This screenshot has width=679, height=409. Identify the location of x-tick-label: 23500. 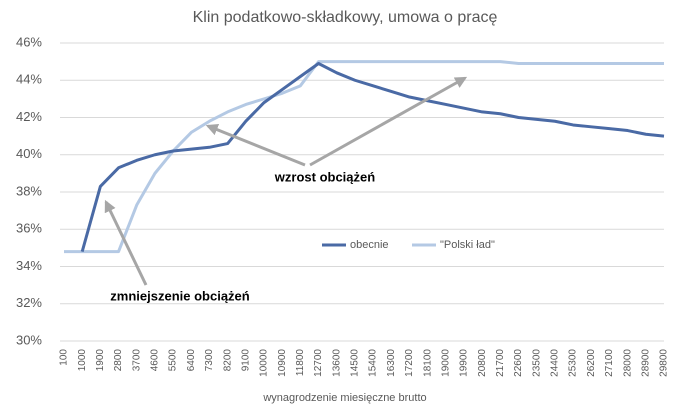
(536, 363).